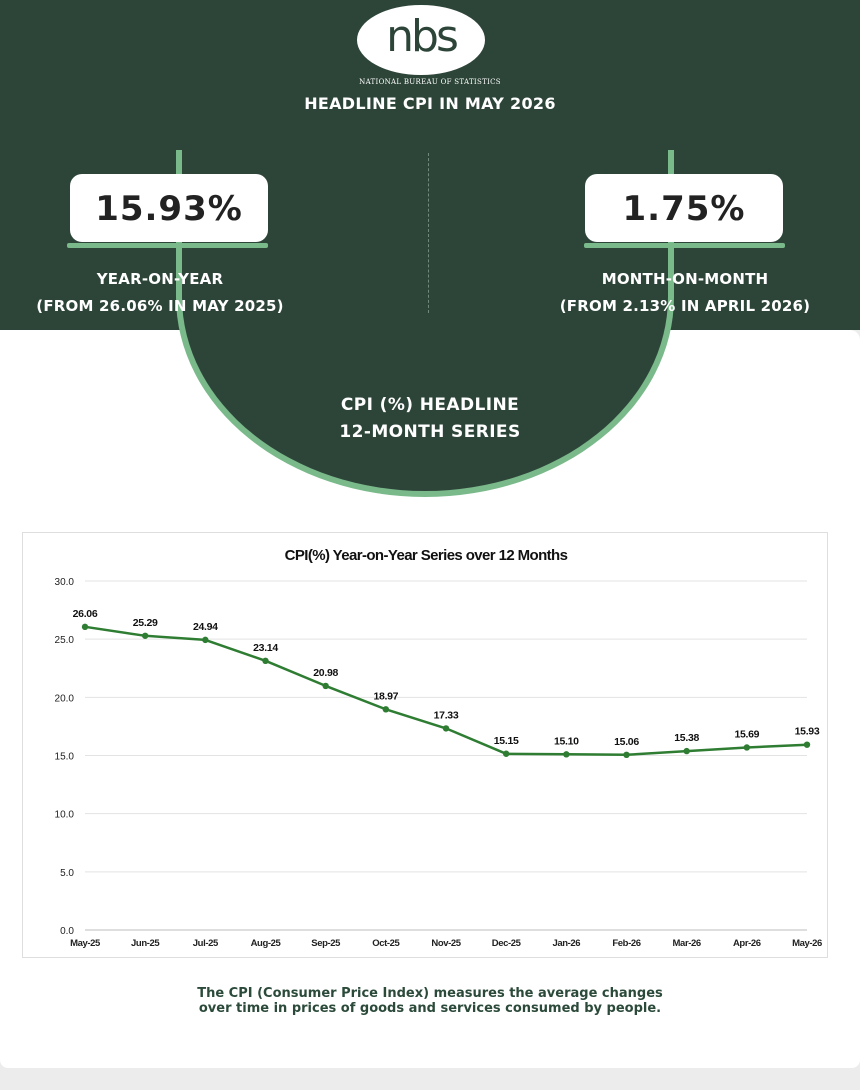 The width and height of the screenshot is (860, 1090). Describe the element at coordinates (145, 943) in the screenshot. I see `x-tick-label: Jun-25` at that location.